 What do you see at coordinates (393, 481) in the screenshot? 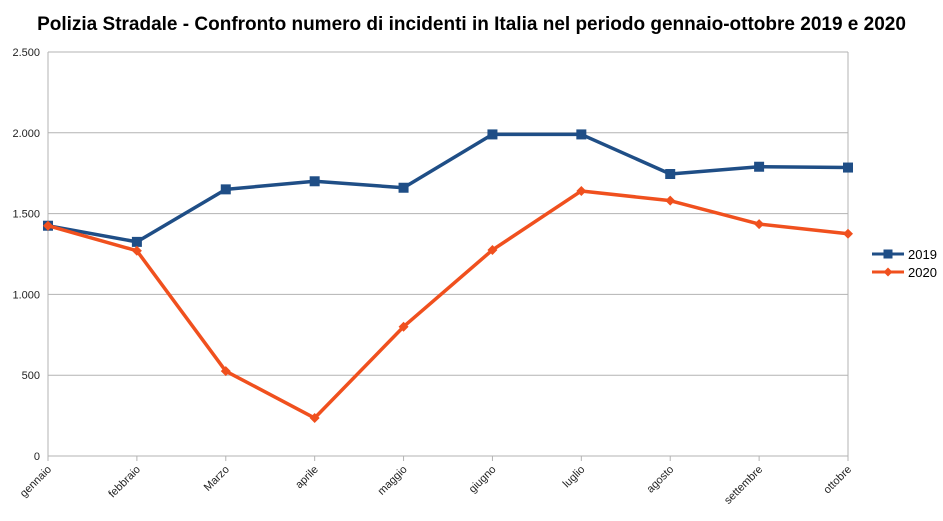
I see `x-tick-label: maggio` at bounding box center [393, 481].